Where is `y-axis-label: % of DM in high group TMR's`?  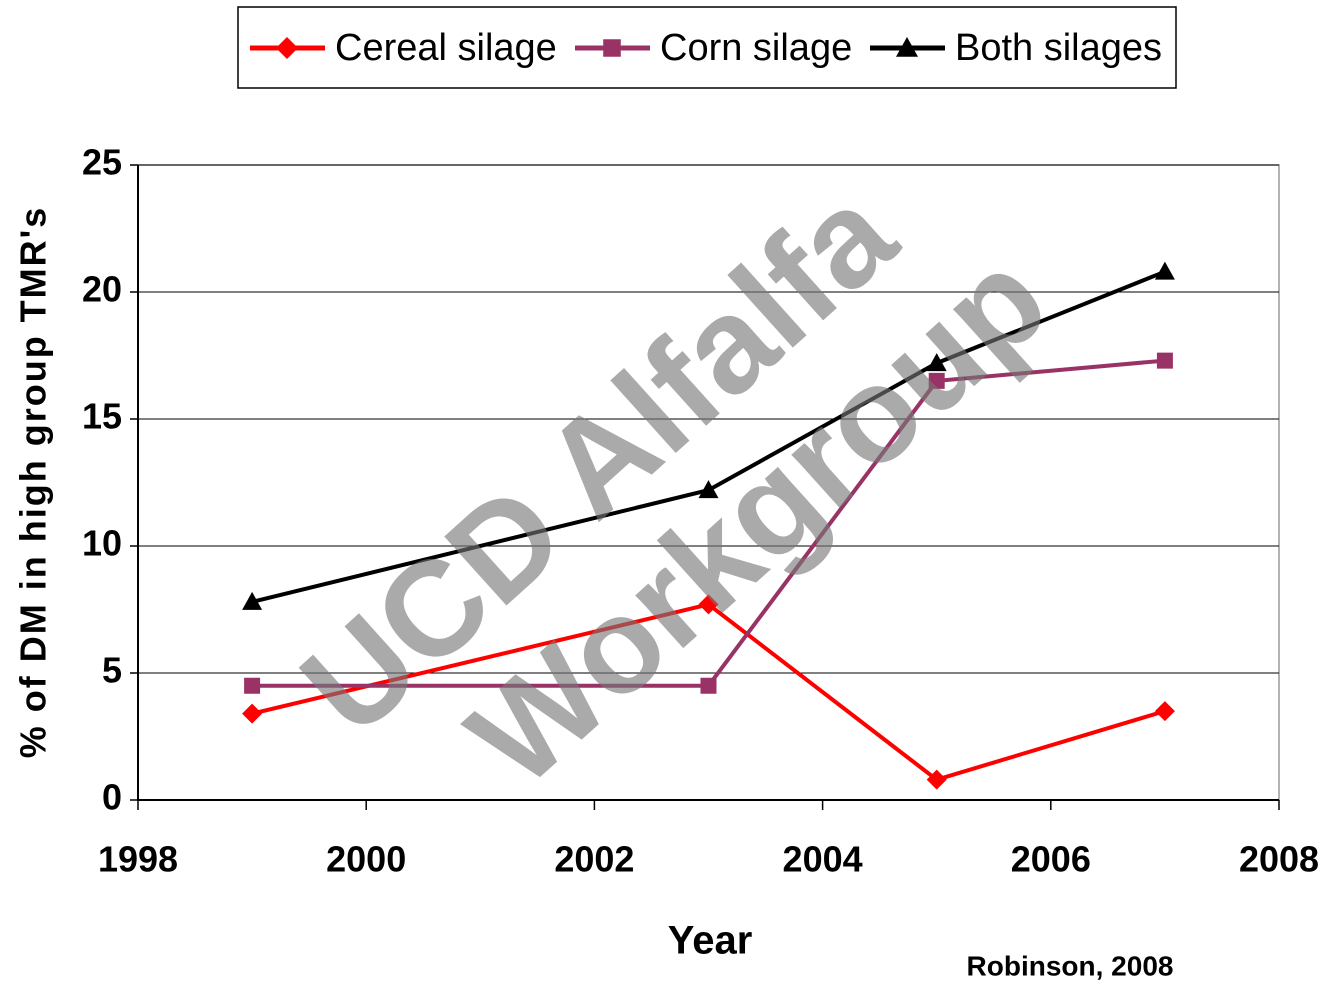 y-axis-label: % of DM in high group TMR's is located at coordinates (33, 482).